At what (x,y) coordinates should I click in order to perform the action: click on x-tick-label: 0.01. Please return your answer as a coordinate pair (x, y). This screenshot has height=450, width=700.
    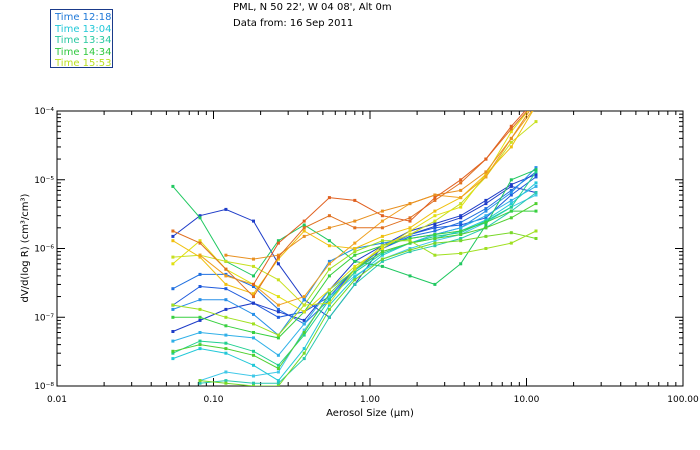
    Looking at the image, I should click on (57, 400).